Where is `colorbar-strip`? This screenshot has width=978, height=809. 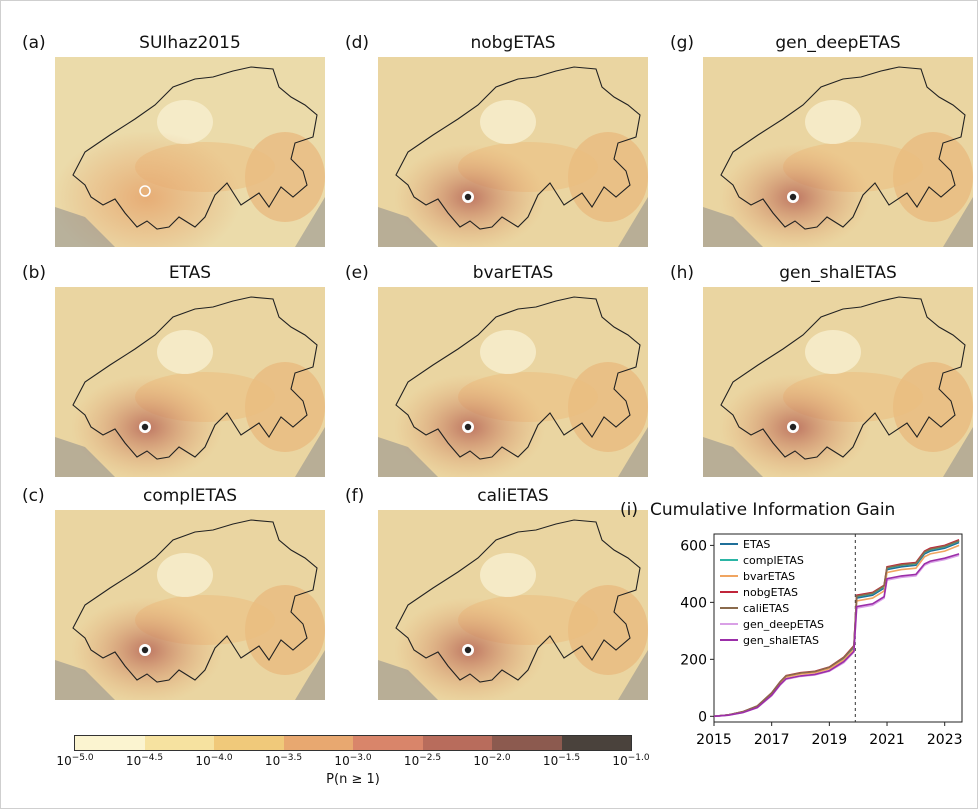
colorbar-strip is located at coordinates (353, 743).